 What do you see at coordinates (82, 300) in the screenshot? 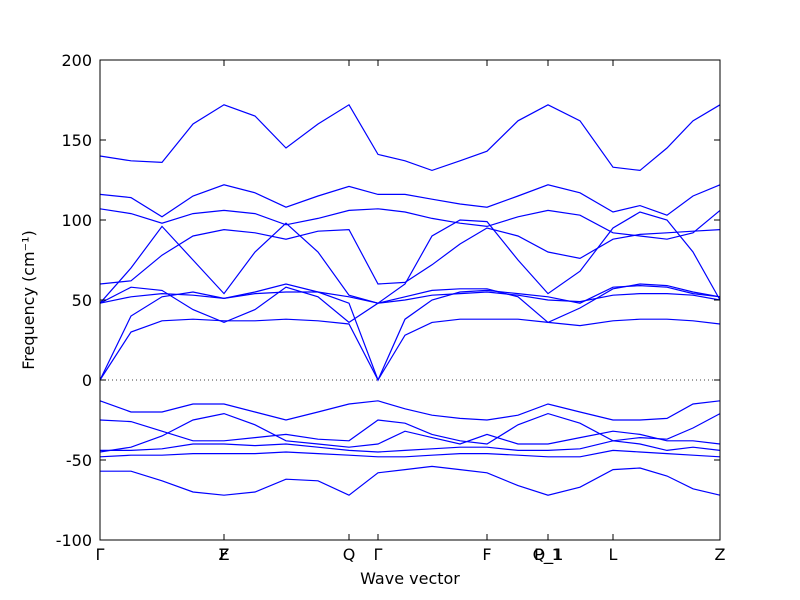
I see `y-tick-label: 50` at bounding box center [82, 300].